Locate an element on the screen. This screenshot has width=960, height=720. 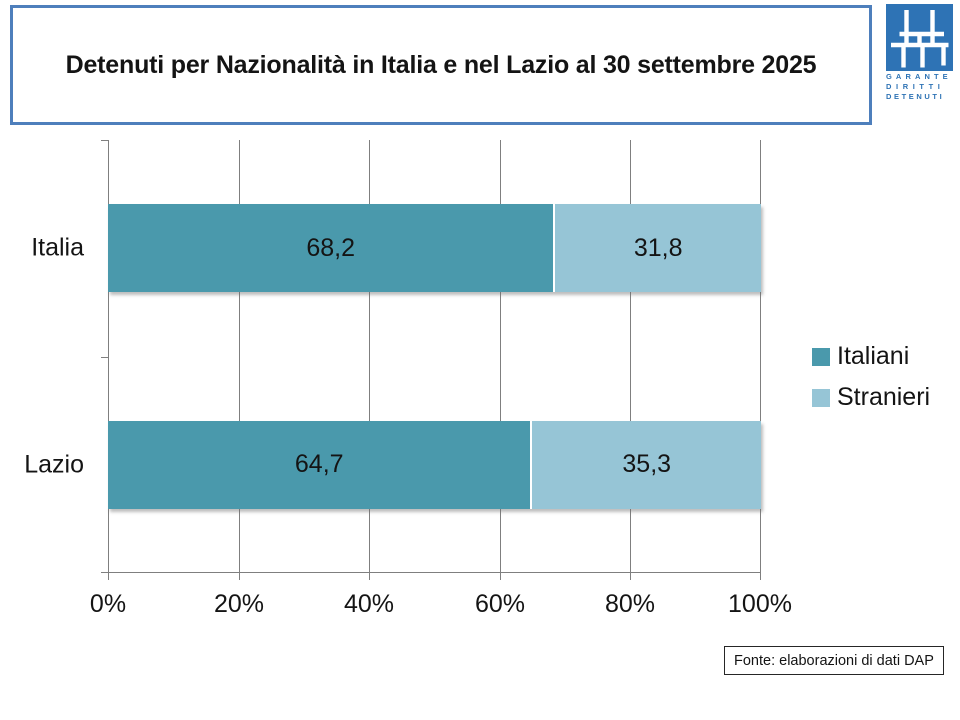
category-label-lazio: Lazio is located at coordinates (54, 464).